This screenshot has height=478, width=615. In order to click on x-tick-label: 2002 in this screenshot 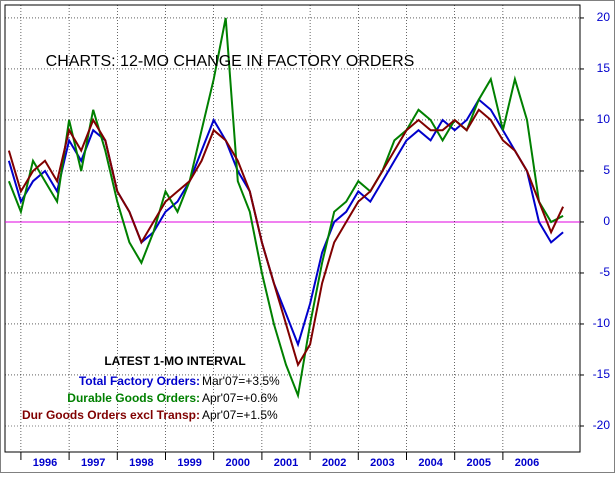, I will do `click(334, 463)`.